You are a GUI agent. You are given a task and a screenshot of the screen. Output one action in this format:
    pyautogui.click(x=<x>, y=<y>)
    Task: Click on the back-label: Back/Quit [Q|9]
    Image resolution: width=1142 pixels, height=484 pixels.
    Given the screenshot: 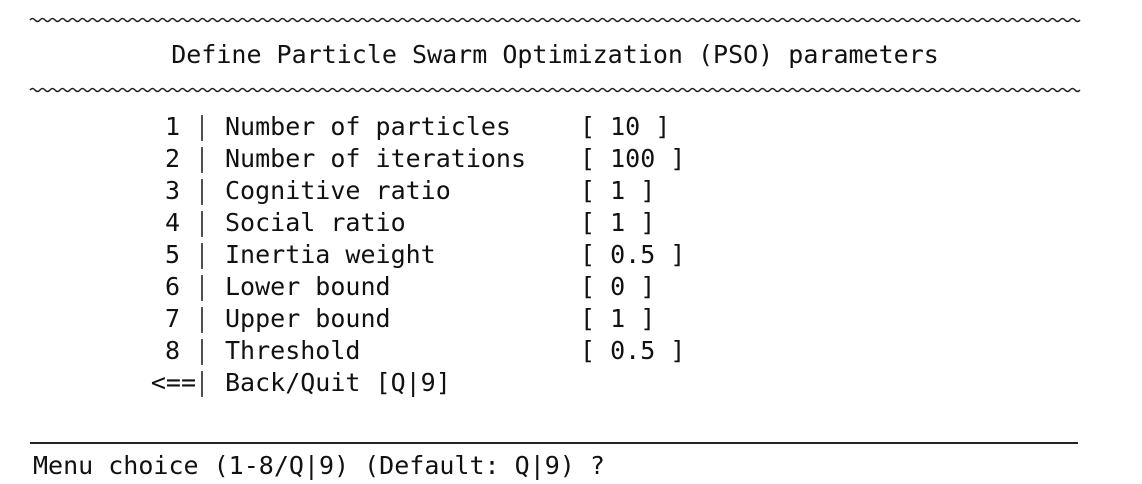 What is the action you would take?
    pyautogui.click(x=338, y=382)
    